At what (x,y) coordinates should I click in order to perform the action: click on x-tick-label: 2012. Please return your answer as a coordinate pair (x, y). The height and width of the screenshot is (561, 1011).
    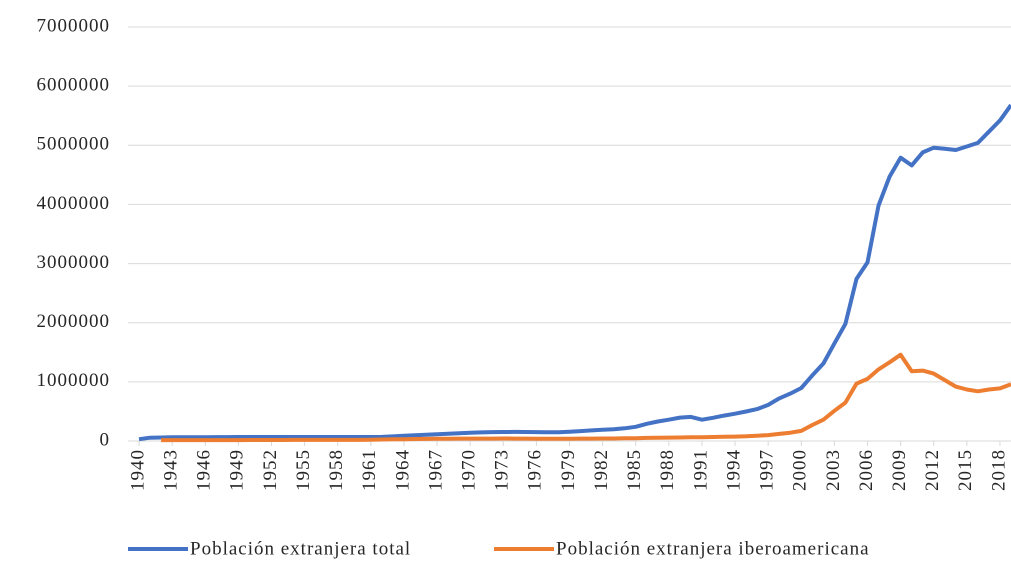
    Looking at the image, I should click on (932, 470).